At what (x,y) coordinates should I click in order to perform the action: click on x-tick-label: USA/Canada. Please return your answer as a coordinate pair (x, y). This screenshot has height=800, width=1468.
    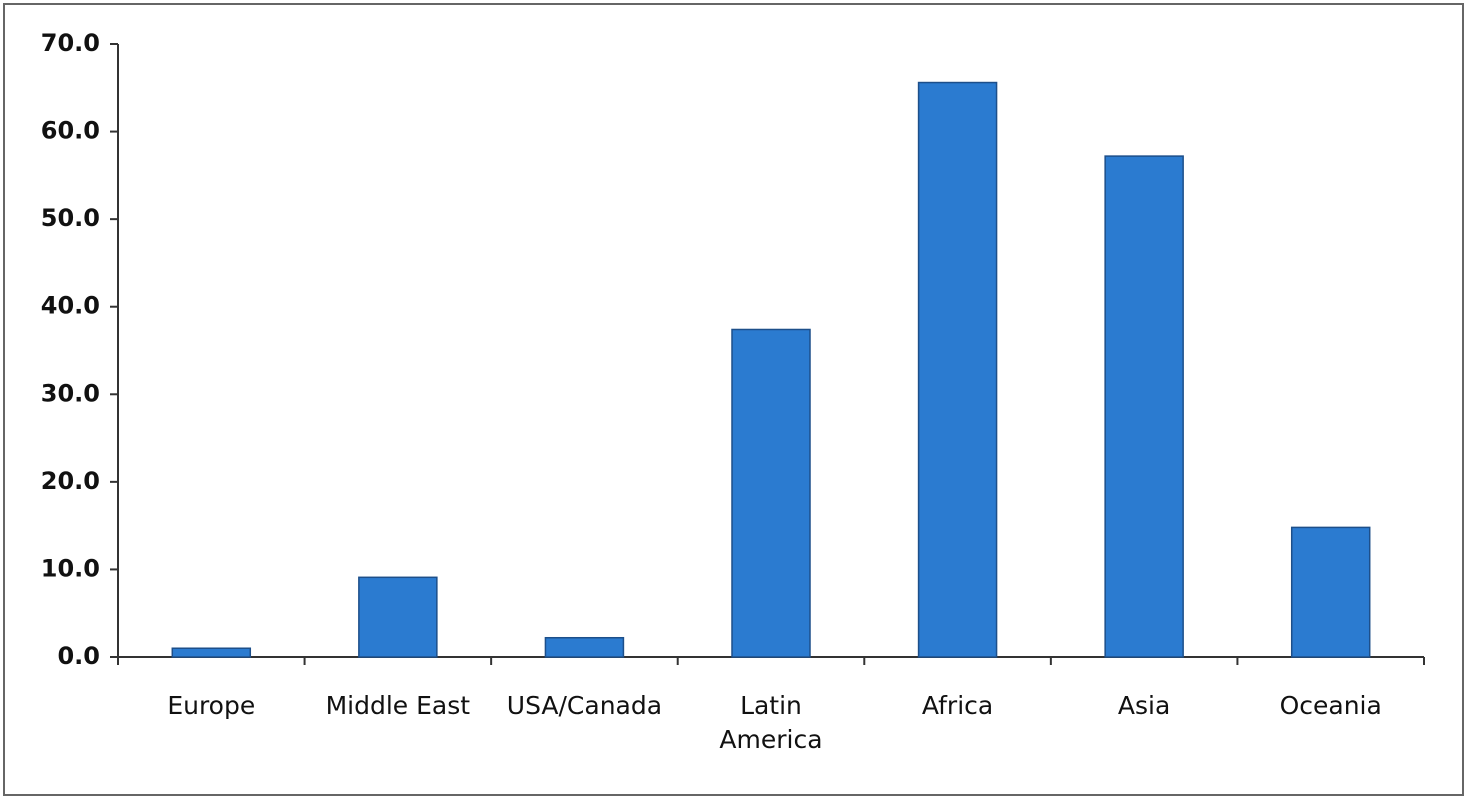
    Looking at the image, I should click on (584, 705).